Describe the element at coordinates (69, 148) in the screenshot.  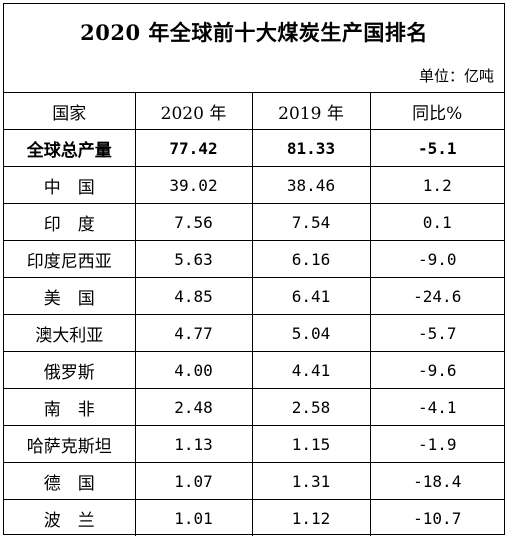
I see `cell-country: 全球总产量` at that location.